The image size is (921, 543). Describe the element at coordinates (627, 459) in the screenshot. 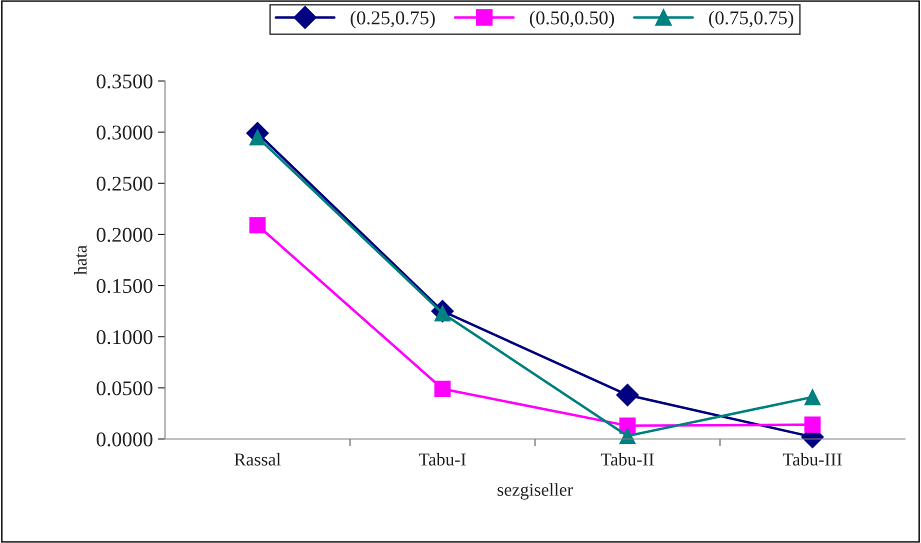

I see `x-tick-label: Tabu-II` at that location.